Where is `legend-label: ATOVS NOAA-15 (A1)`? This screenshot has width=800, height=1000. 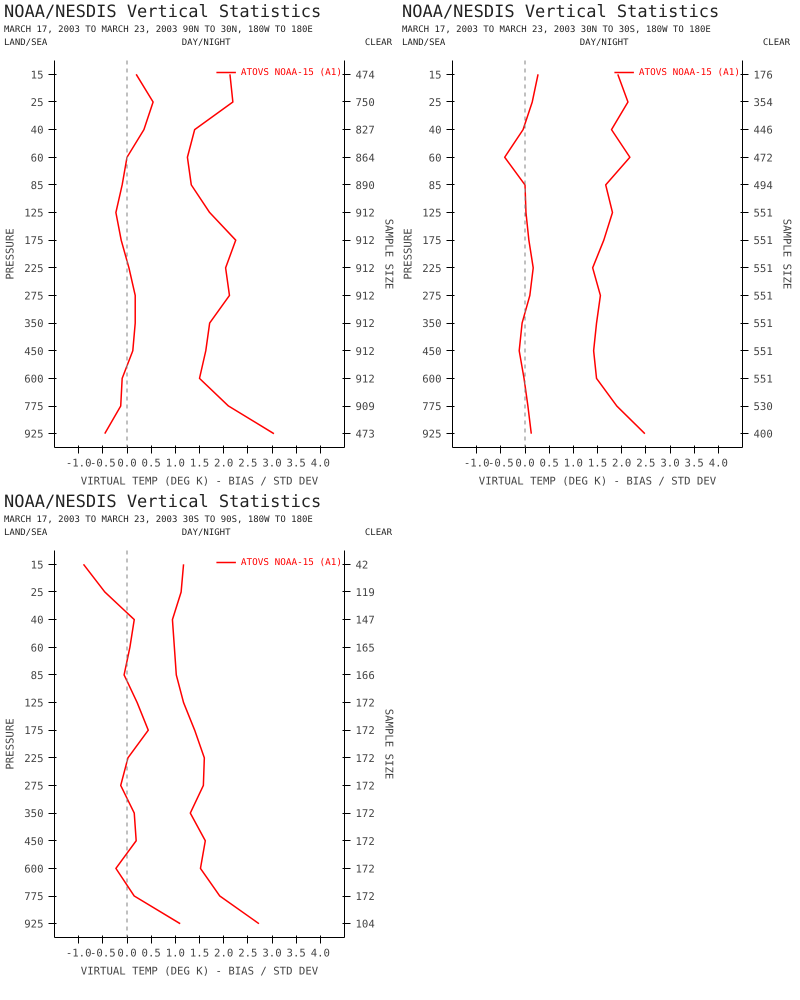
legend-label: ATOVS NOAA-15 (A1) is located at coordinates (291, 562).